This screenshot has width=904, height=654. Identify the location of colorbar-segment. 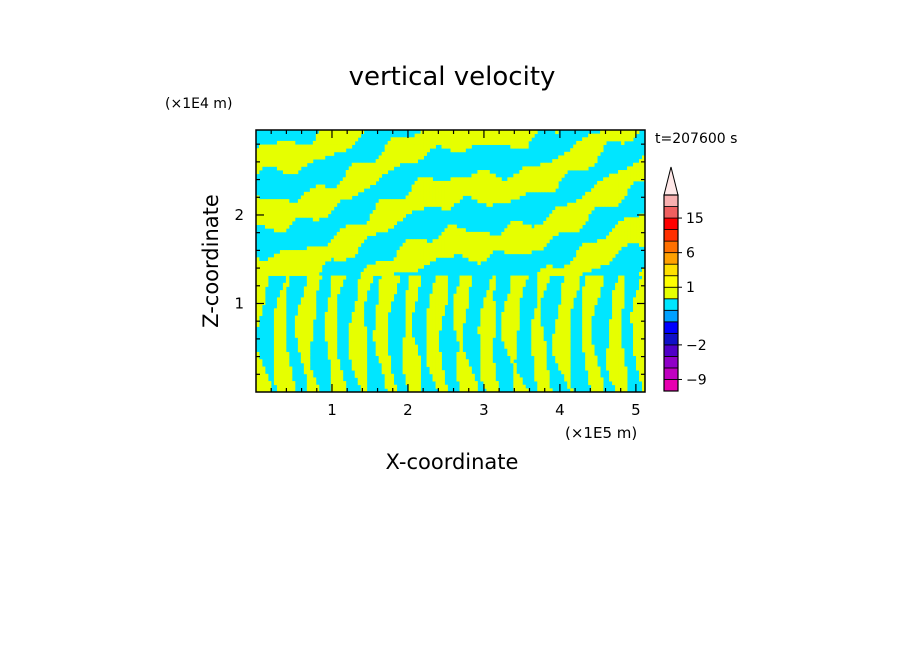
(671, 373).